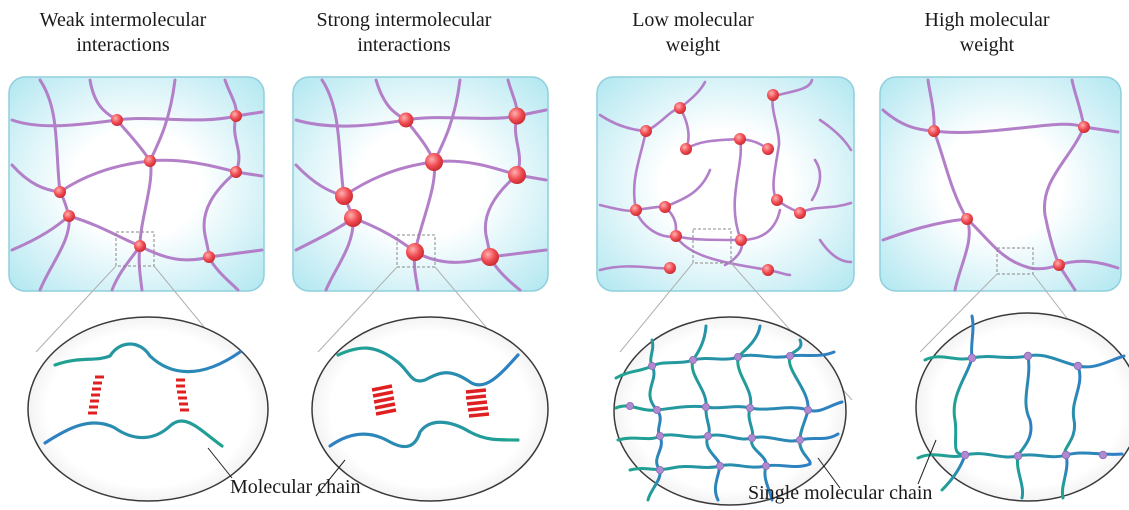 The width and height of the screenshot is (1129, 510). What do you see at coordinates (693, 33) in the screenshot?
I see `panel-title-low-molecular-weight: Low molecular weight` at bounding box center [693, 33].